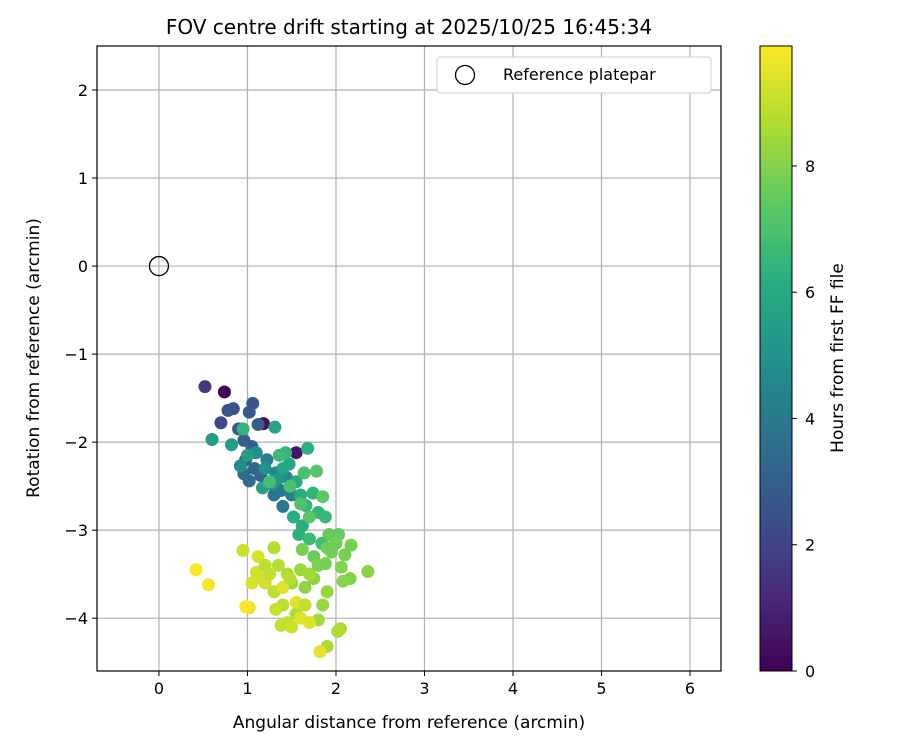 Image resolution: width=900 pixels, height=750 pixels. I want to click on data-points, so click(282, 519).